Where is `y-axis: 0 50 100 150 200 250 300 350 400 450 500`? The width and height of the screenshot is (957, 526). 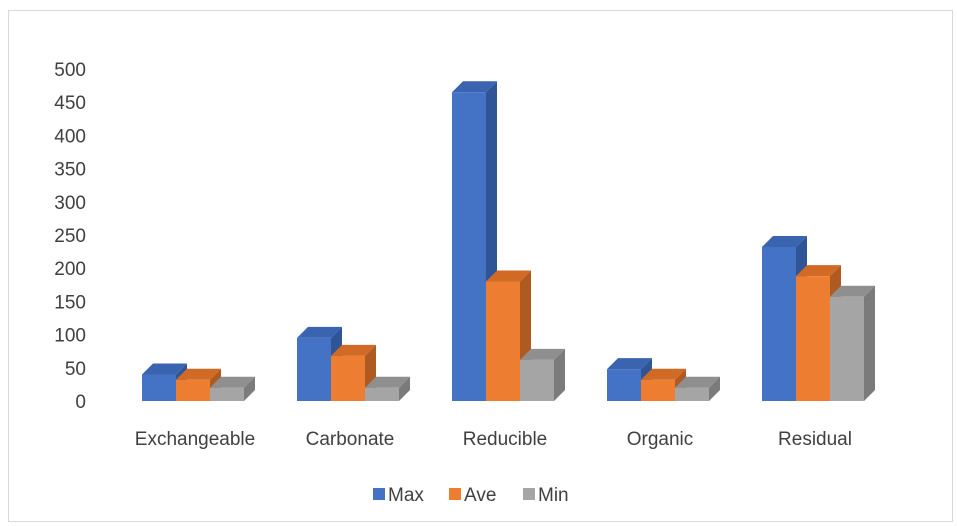 y-axis: 0 50 100 150 200 250 300 350 400 450 500 is located at coordinates (70, 236).